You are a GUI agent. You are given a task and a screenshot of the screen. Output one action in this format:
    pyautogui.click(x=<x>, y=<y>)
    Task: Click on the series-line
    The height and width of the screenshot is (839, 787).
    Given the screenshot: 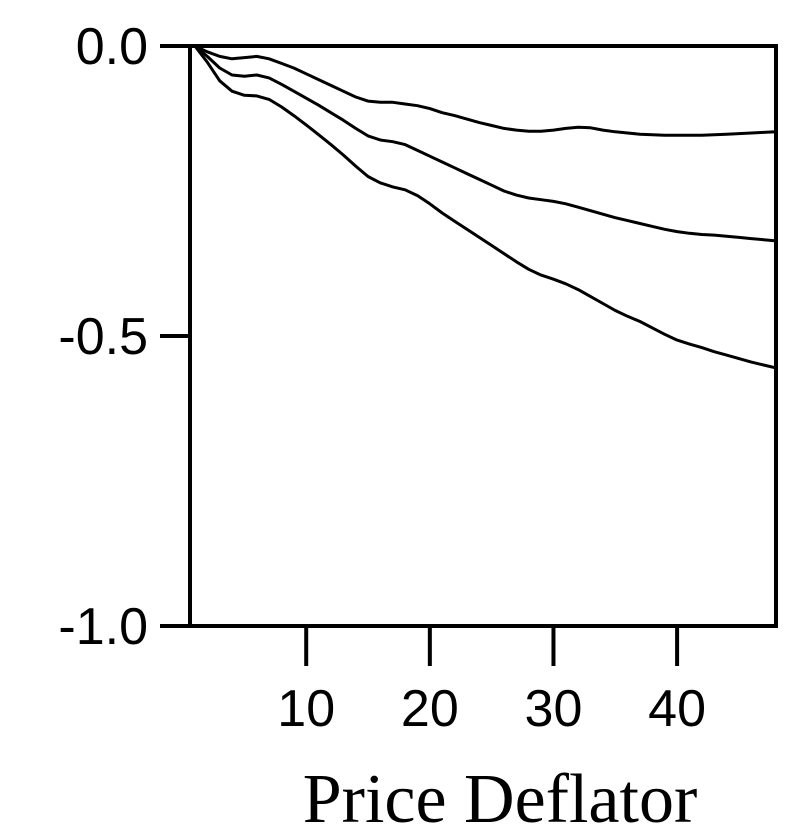 What is the action you would take?
    pyautogui.click(x=485, y=90)
    